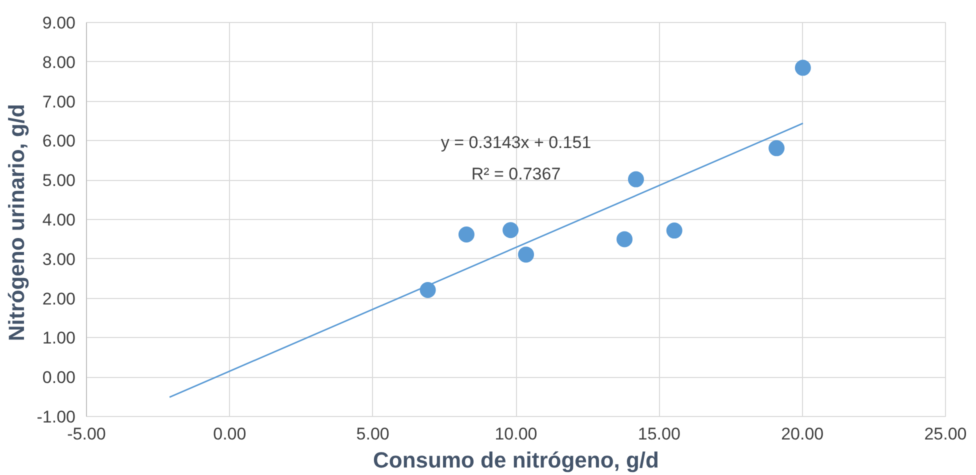 Image resolution: width=976 pixels, height=475 pixels. What do you see at coordinates (516, 460) in the screenshot?
I see `x-axis-title: Consumo de nitrógeno, g/d` at bounding box center [516, 460].